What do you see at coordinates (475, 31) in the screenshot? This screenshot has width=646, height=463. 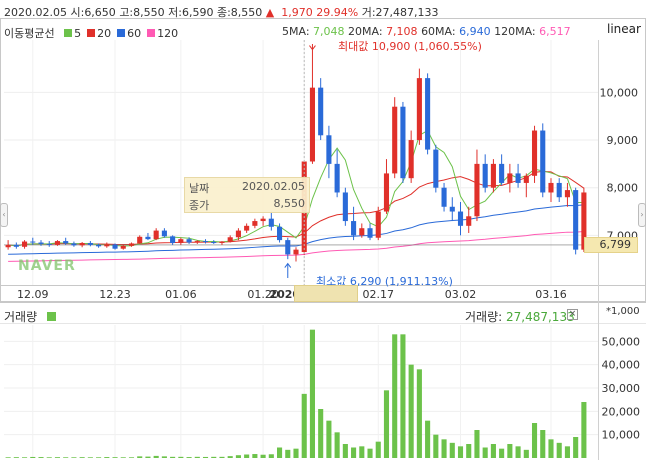 I see `ma60-value: 6,940` at bounding box center [475, 31].